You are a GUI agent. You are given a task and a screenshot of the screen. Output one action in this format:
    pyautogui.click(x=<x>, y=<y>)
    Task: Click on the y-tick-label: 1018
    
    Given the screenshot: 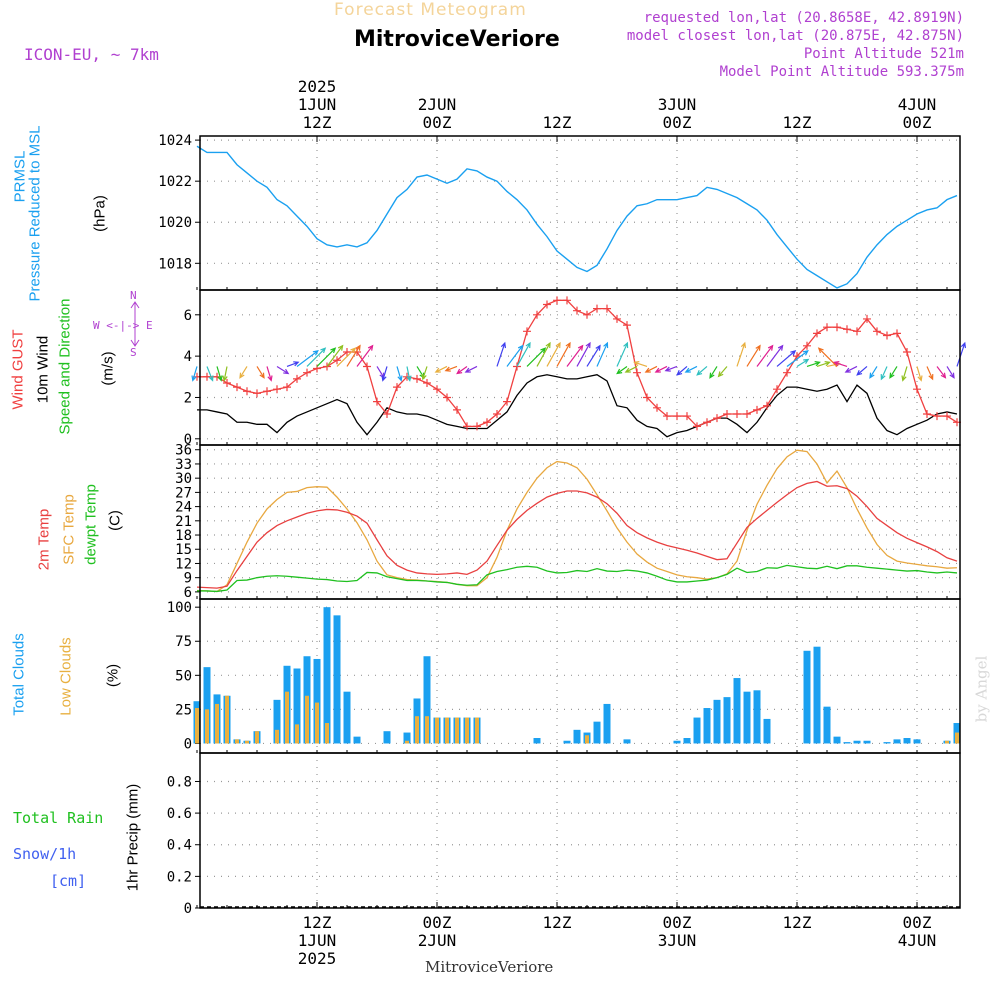 What is the action you would take?
    pyautogui.click(x=175, y=264)
    